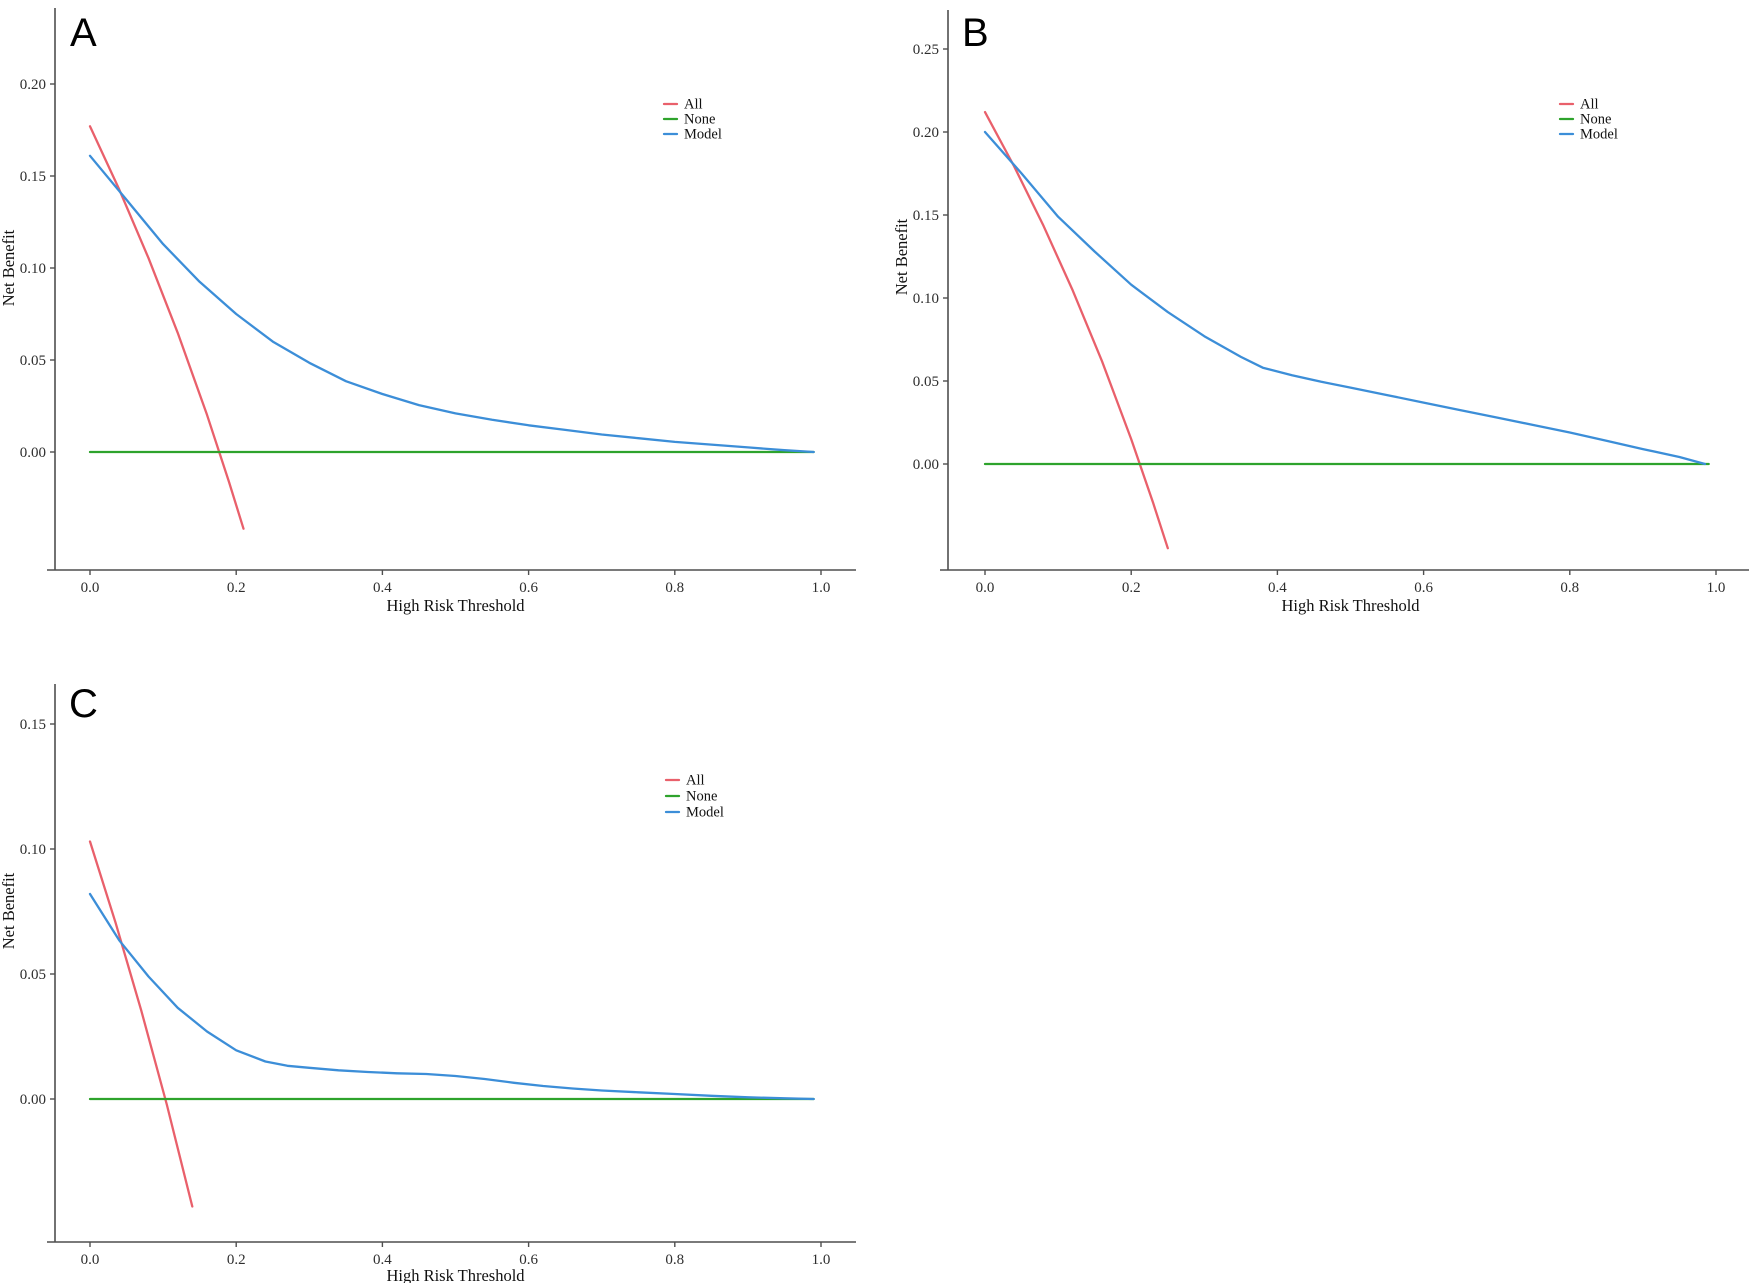 The width and height of the screenshot is (1755, 1283). What do you see at coordinates (37, 912) in the screenshot?
I see `y-axis-ticks: 0.00 0.05 0.10 0.15` at bounding box center [37, 912].